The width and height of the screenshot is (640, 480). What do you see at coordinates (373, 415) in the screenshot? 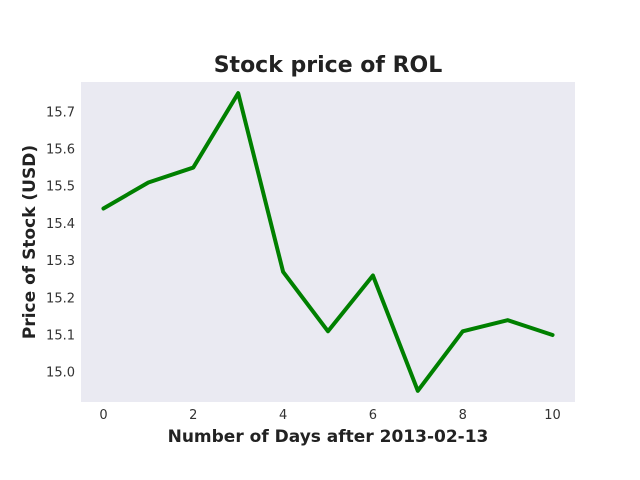
I see `x-tick-label: 6` at bounding box center [373, 415].